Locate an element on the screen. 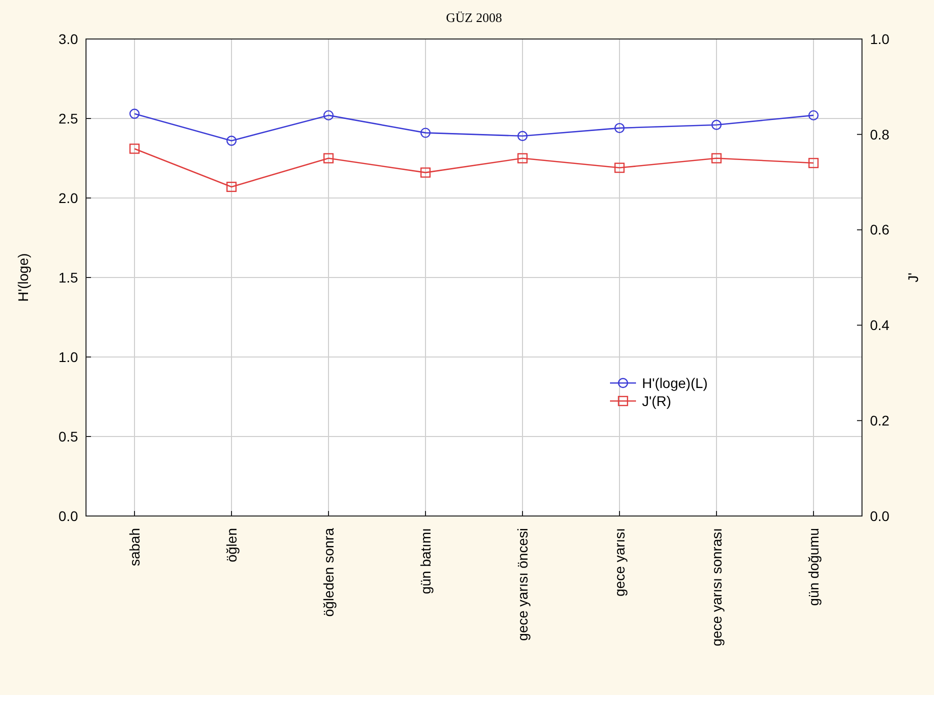 The width and height of the screenshot is (950, 711). x-tick-label: öğleden sonra is located at coordinates (328, 572).